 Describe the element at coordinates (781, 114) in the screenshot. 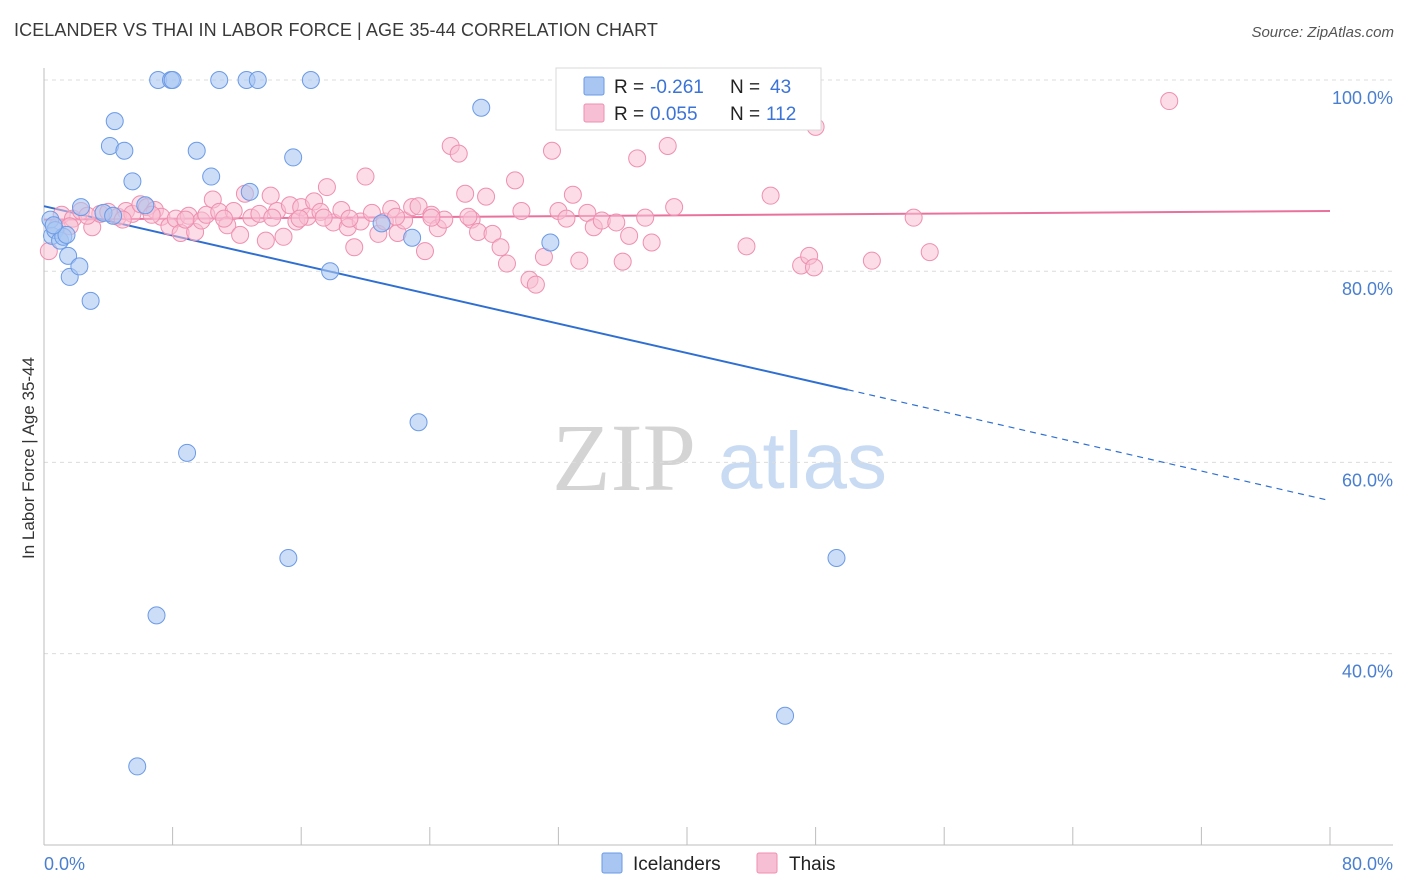

I see `legend-n-value-2: 112` at that location.